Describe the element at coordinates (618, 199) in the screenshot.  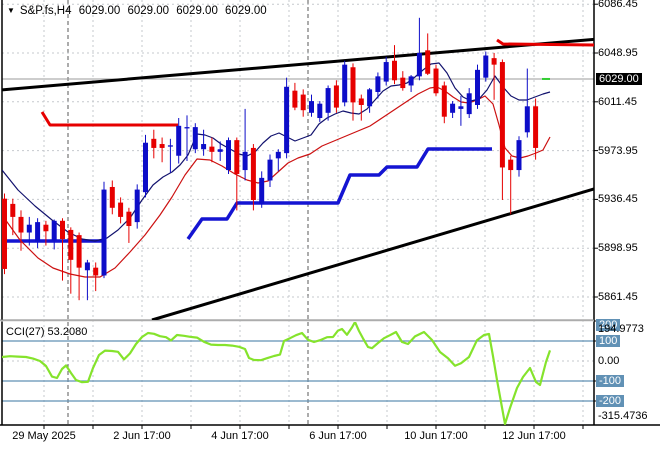
I see `price-axis-label: 5936.45` at that location.